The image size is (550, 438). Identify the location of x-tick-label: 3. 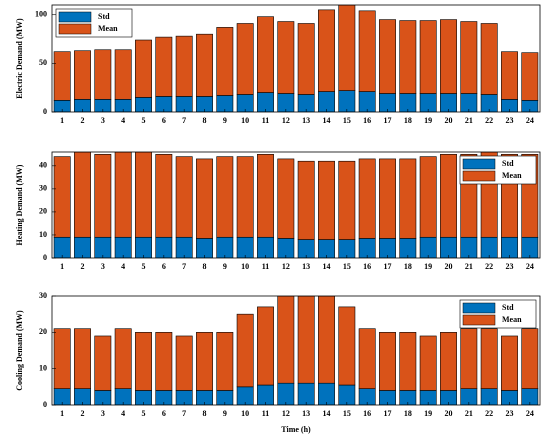
(103, 413).